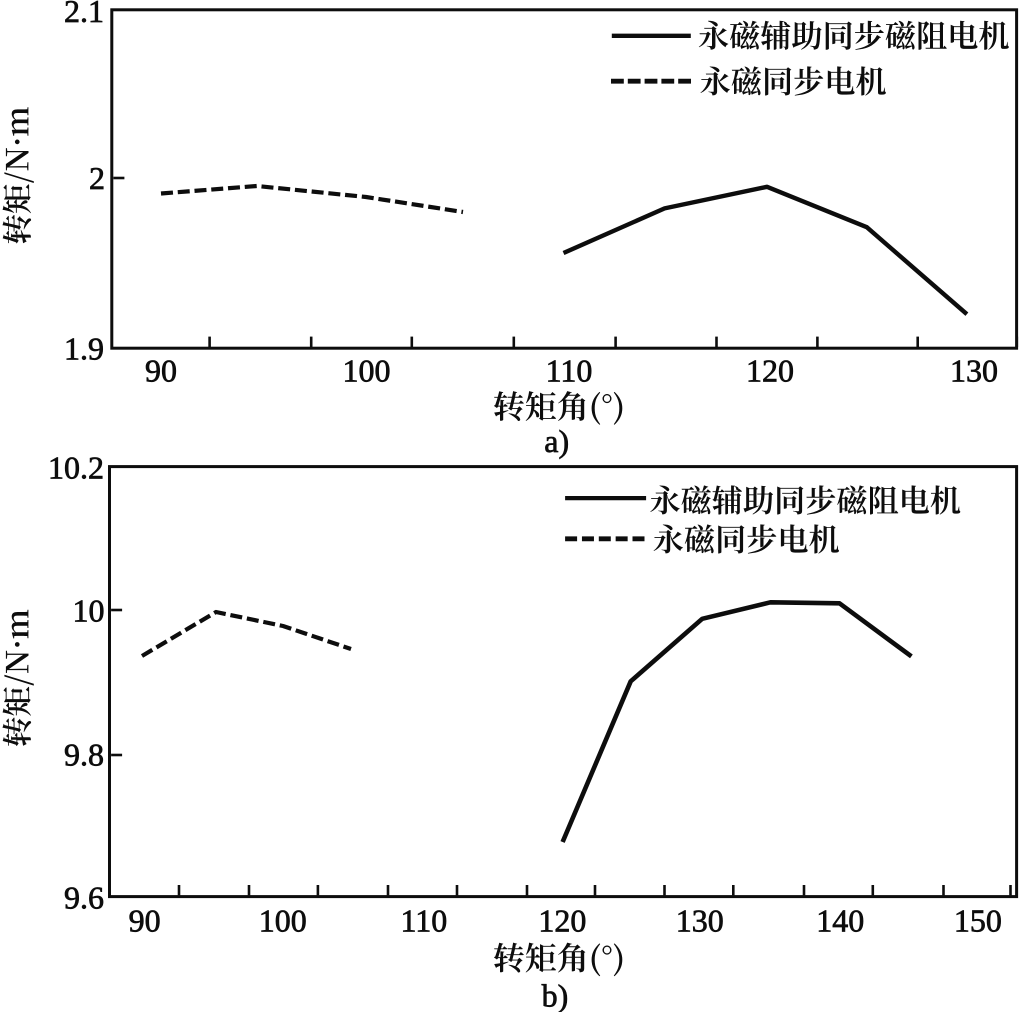  I want to click on svg-text: 10.2, so click(76, 468).